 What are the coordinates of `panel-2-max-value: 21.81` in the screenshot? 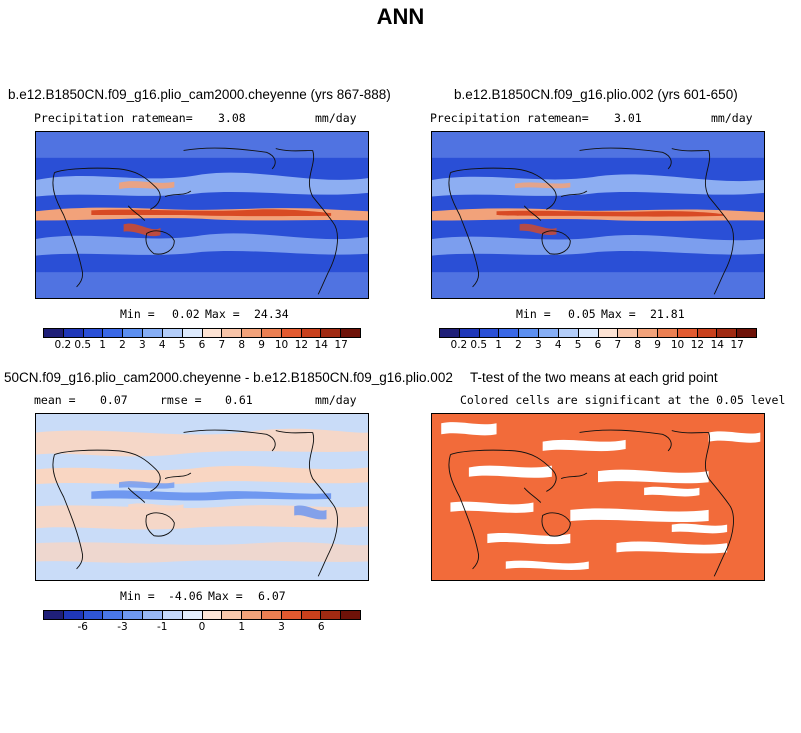 It's located at (667, 314).